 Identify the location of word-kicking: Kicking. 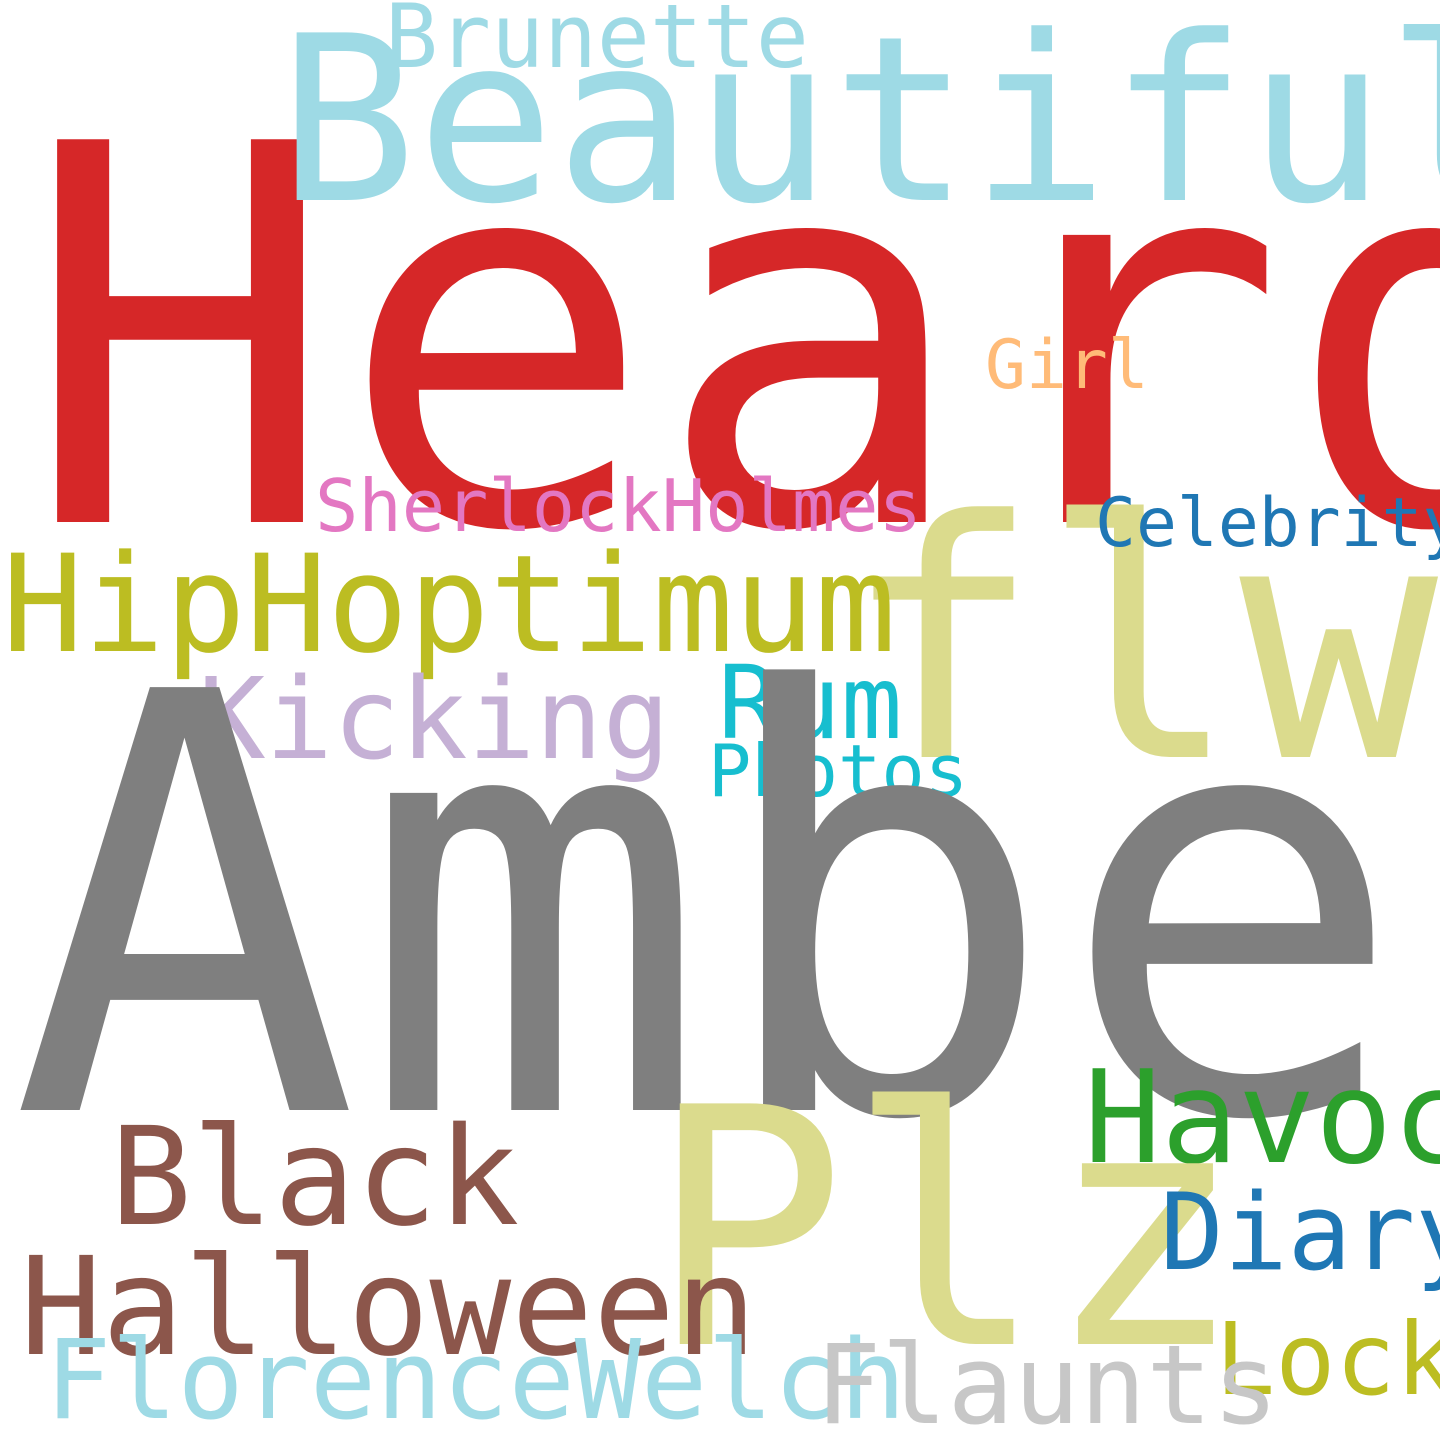
(434, 720).